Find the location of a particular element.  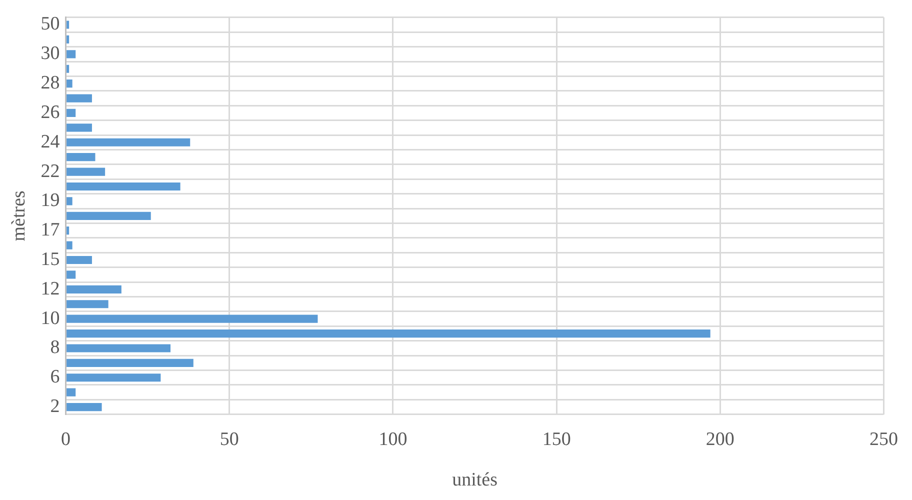

x-tick-label: 250 is located at coordinates (884, 439).